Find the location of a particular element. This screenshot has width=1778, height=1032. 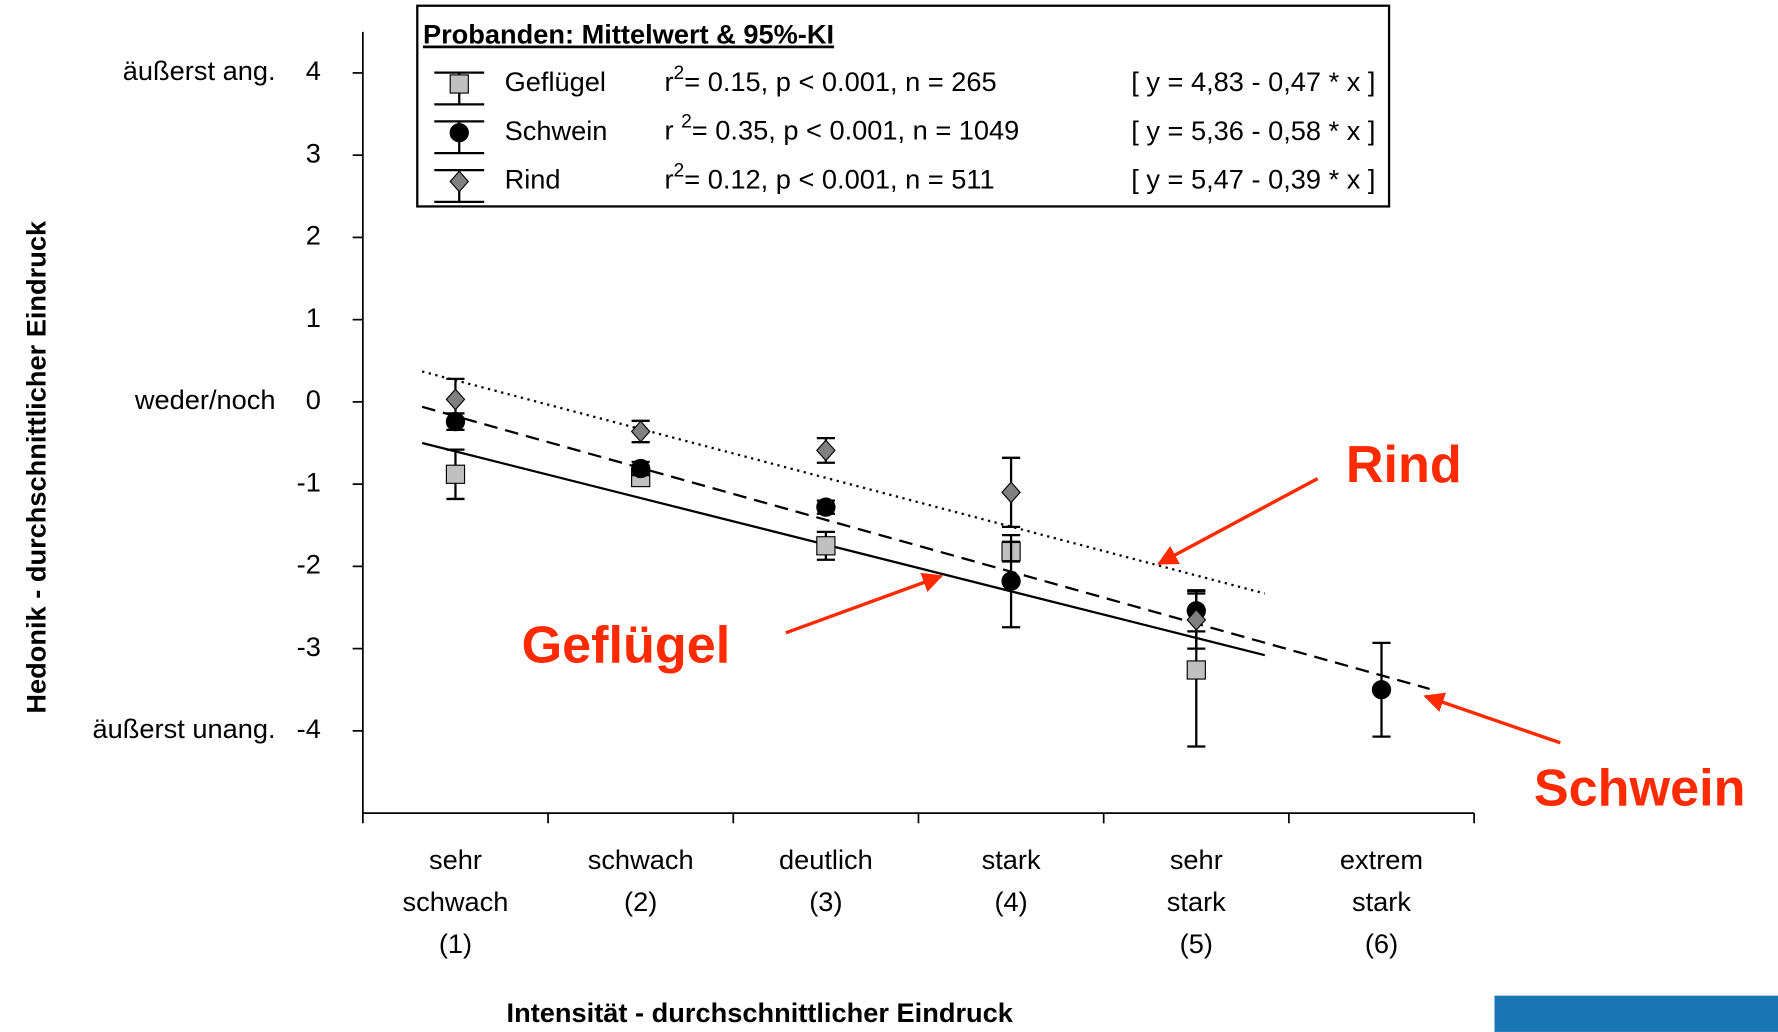

y-tick-label: -2 is located at coordinates (309, 564).